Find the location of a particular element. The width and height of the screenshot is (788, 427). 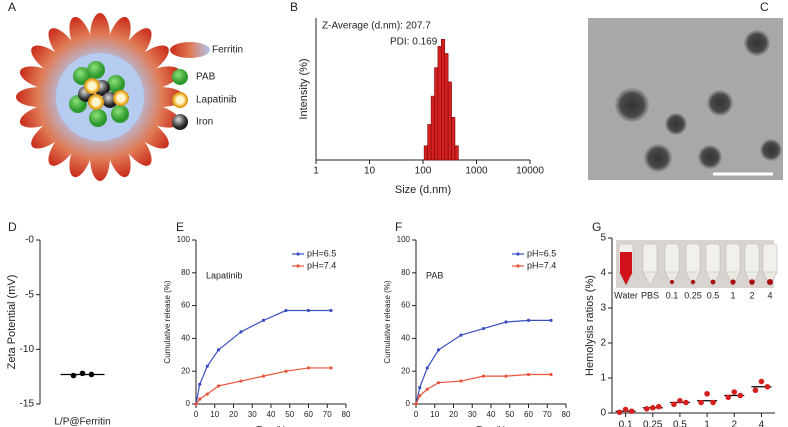

y-tick-label: 2 is located at coordinates (603, 343).